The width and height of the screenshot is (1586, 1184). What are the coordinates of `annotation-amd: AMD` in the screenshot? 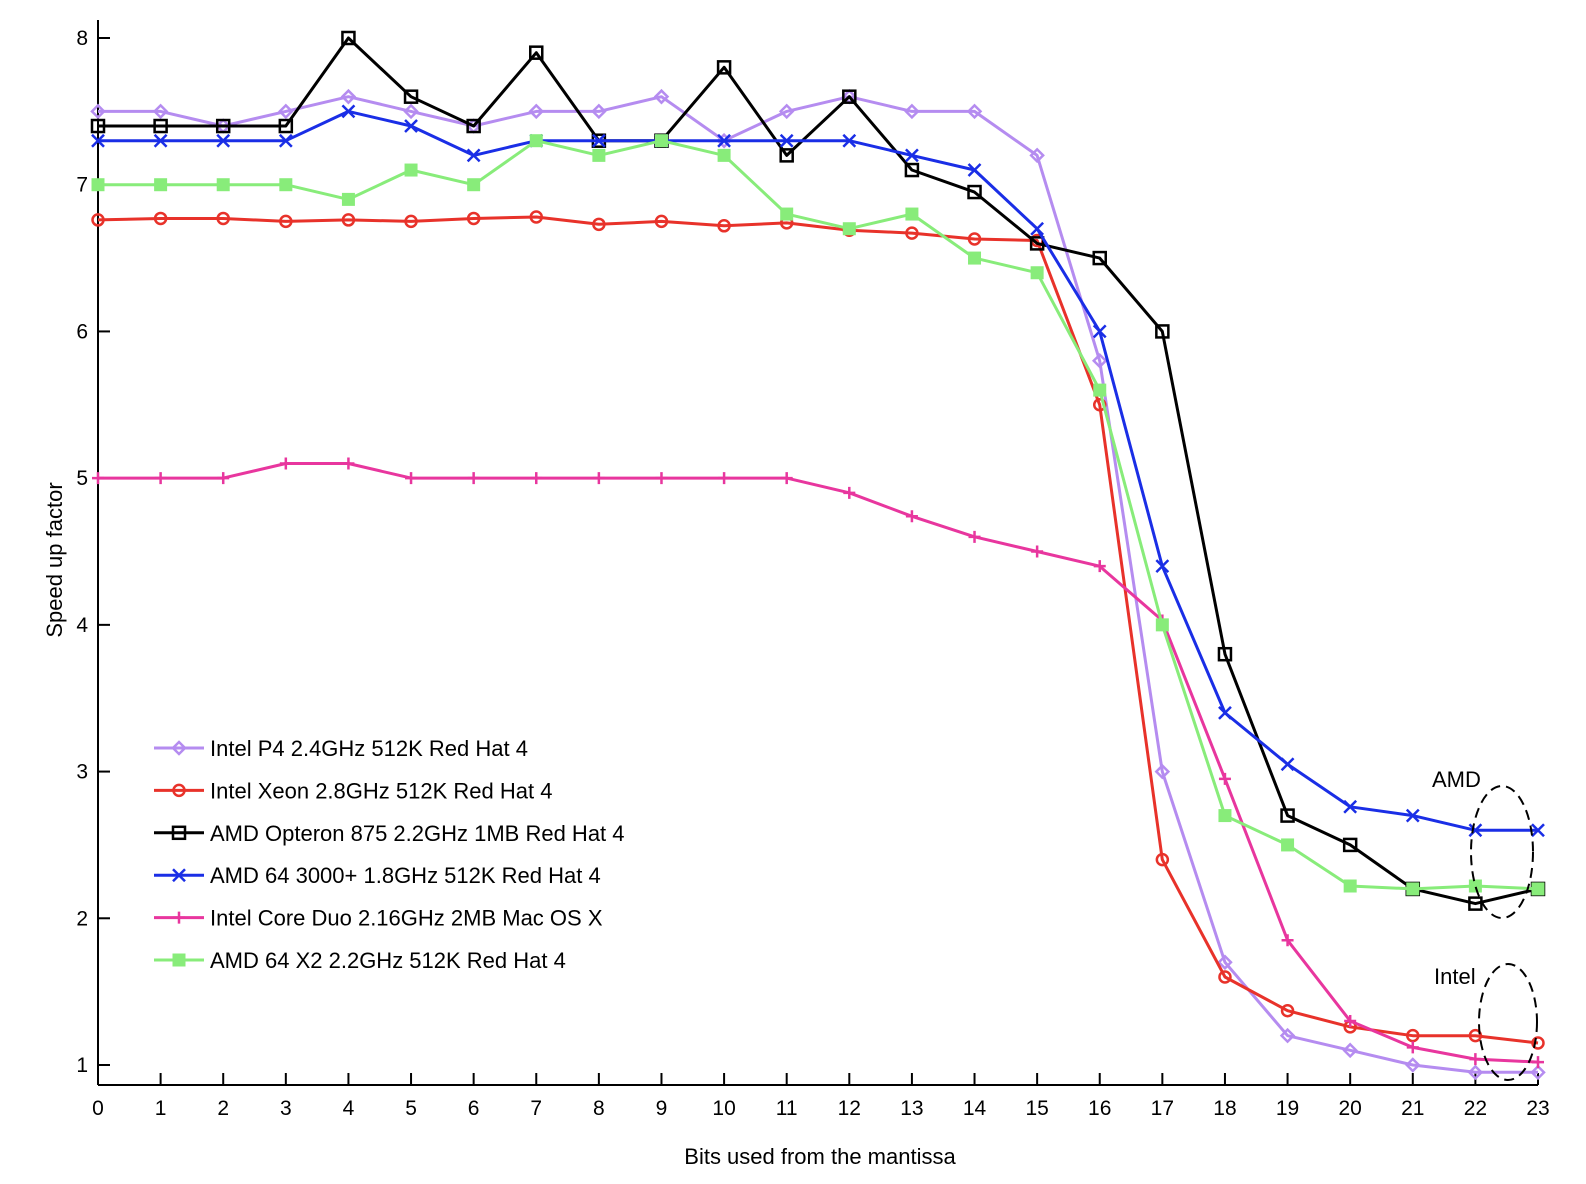 It's located at (1456, 779).